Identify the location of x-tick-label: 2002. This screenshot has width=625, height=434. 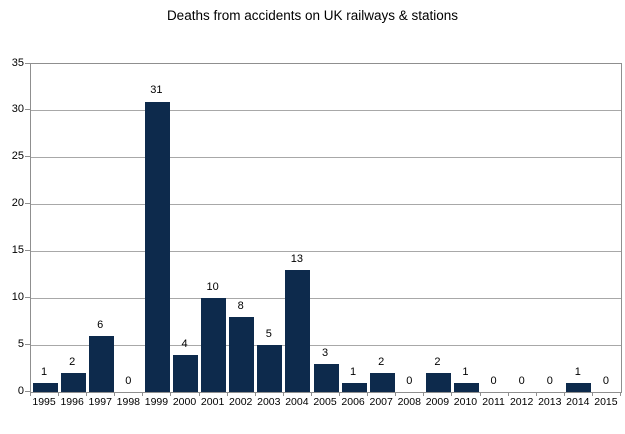
(241, 402).